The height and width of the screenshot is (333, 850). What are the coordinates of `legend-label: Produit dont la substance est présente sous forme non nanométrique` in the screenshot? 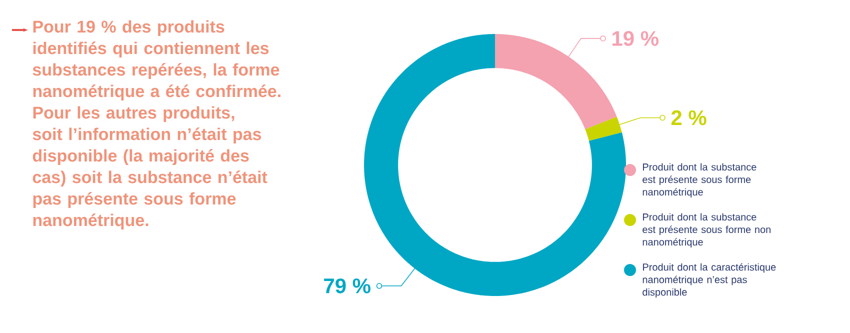 It's located at (706, 230).